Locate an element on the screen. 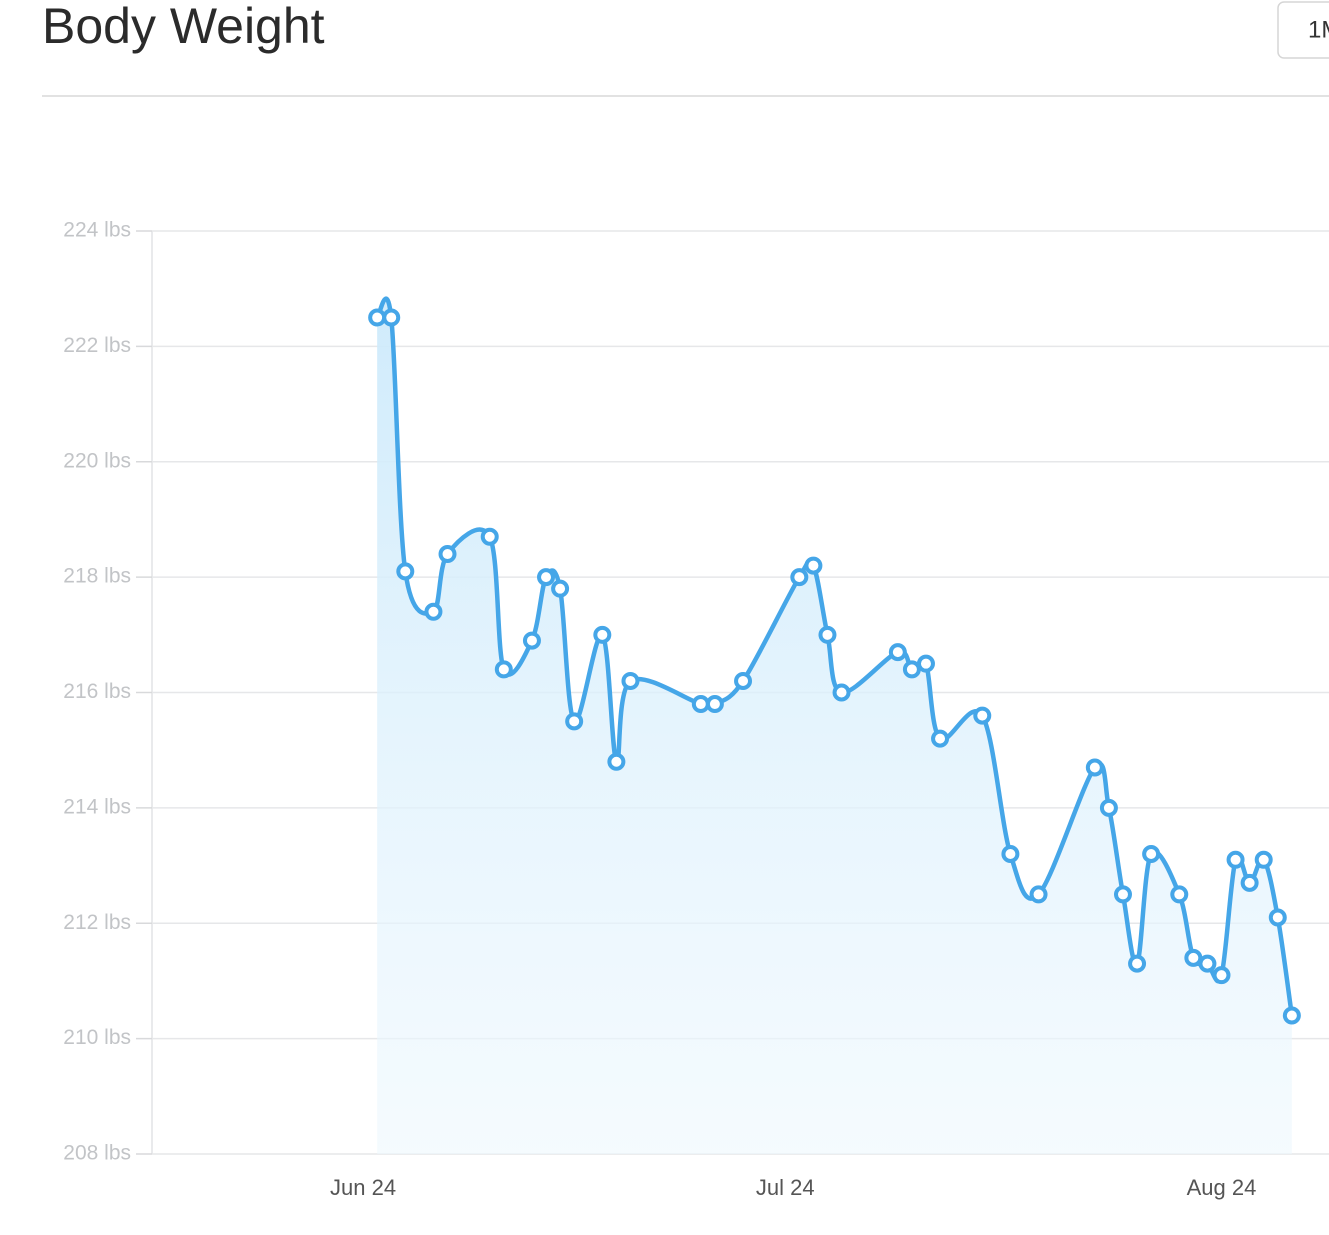 The image size is (1329, 1235). y-tick-label: 224 lbs is located at coordinates (97, 230).